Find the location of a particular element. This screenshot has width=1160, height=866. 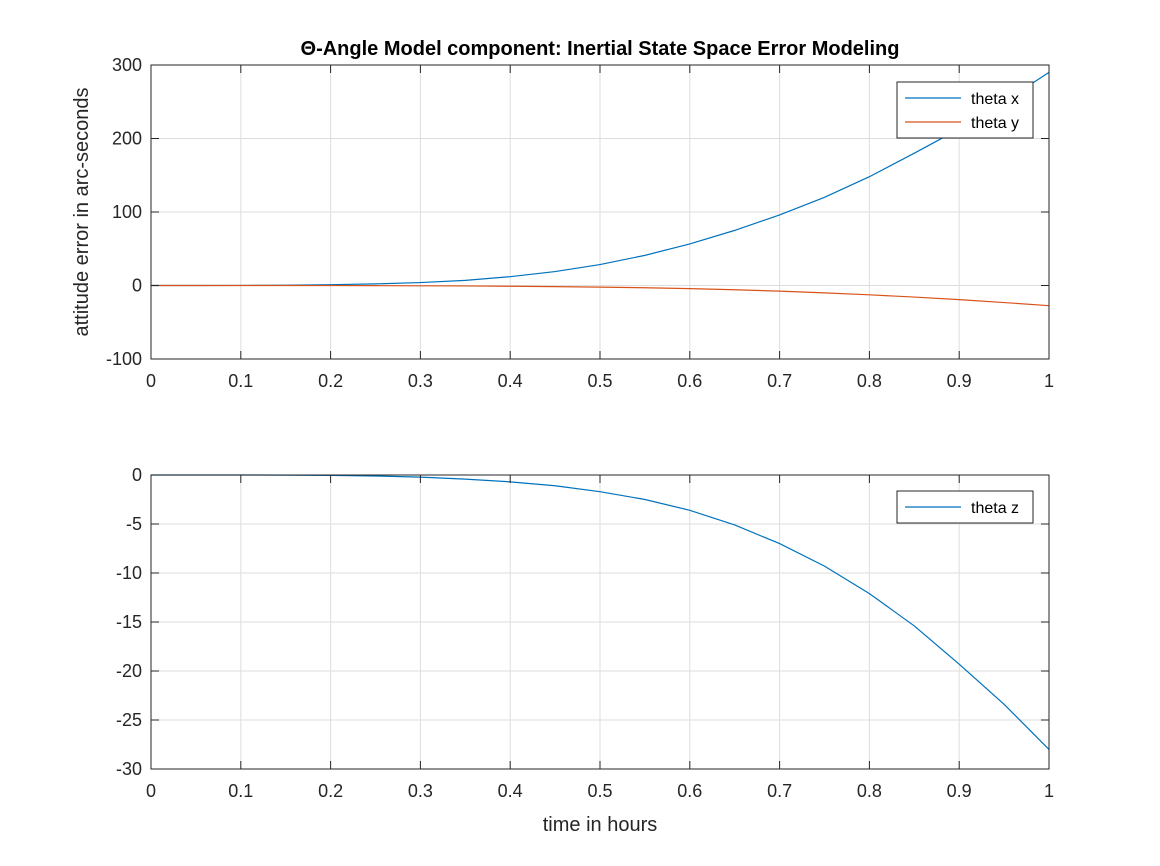

y-tick-label: -25 is located at coordinates (129, 720).